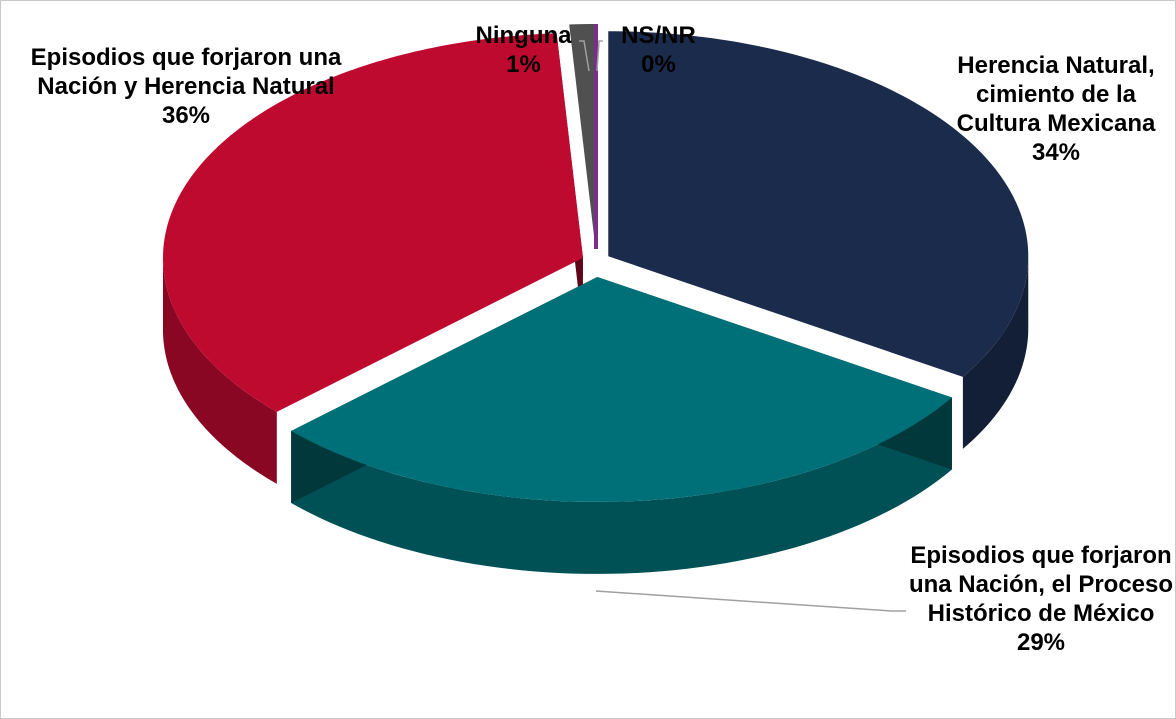  I want to click on value-label: 29%, so click(1041, 642).